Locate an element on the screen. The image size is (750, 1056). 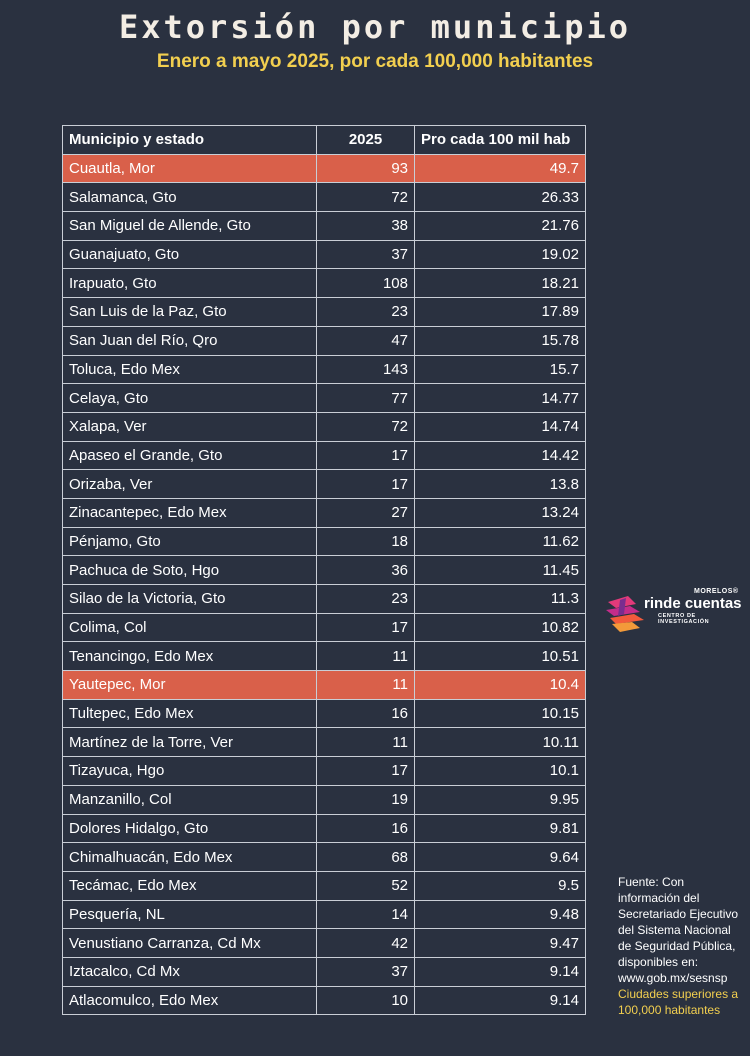
cell-rate: 9.5 is located at coordinates (500, 885).